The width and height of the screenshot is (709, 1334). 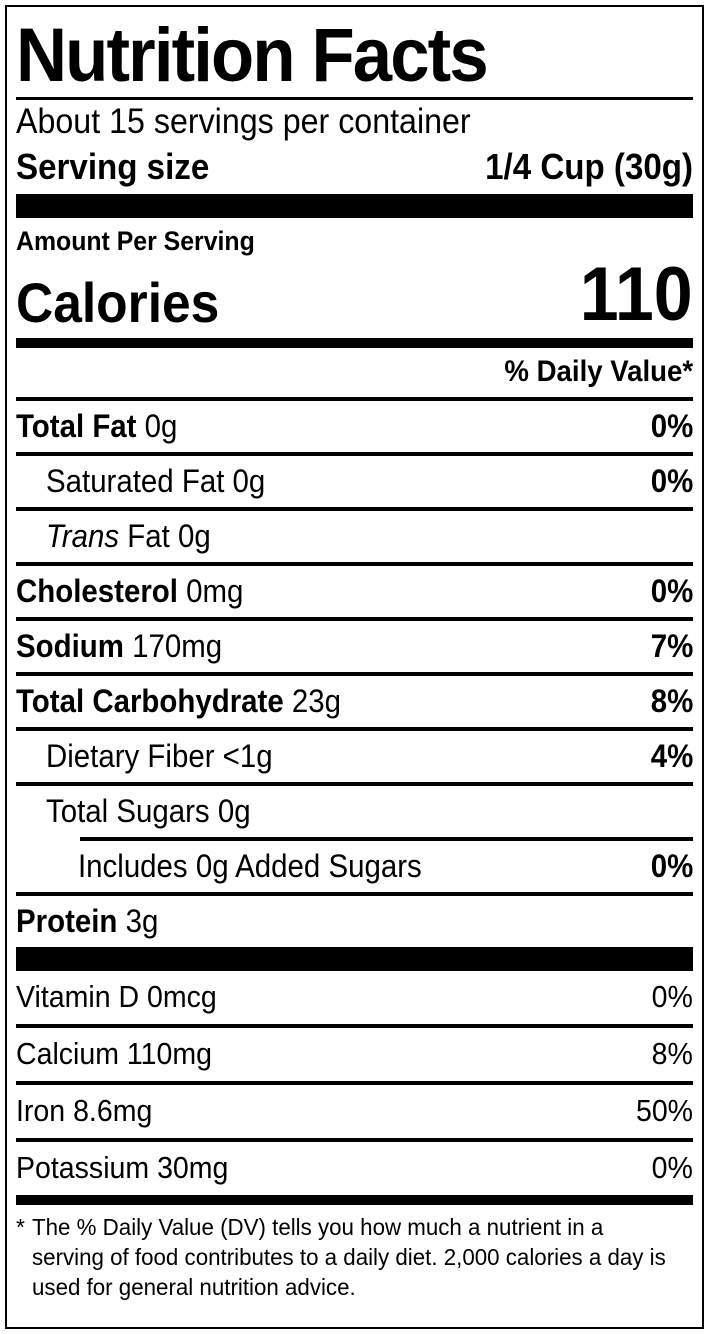 I want to click on vitamin-name: Iron 8.6mg, so click(x=84, y=1110).